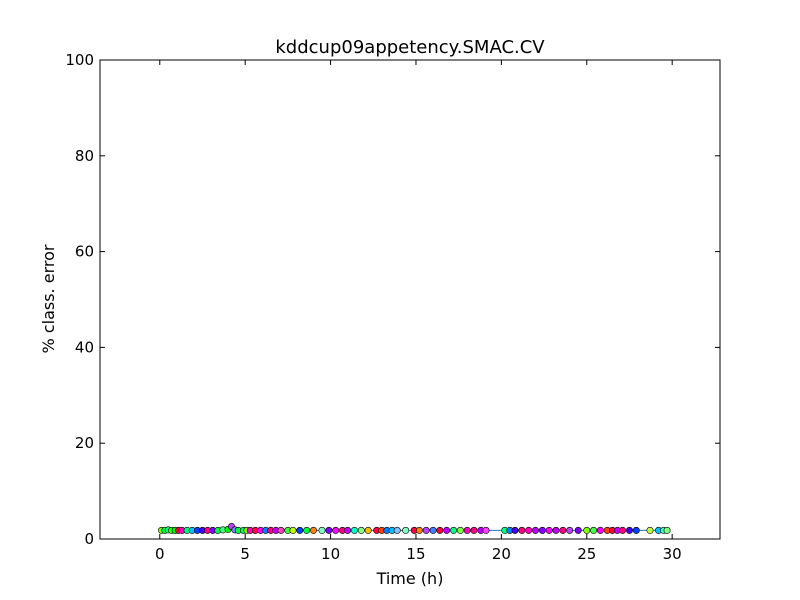 Image resolution: width=800 pixels, height=600 pixels. I want to click on x-tick-label: 20, so click(501, 554).